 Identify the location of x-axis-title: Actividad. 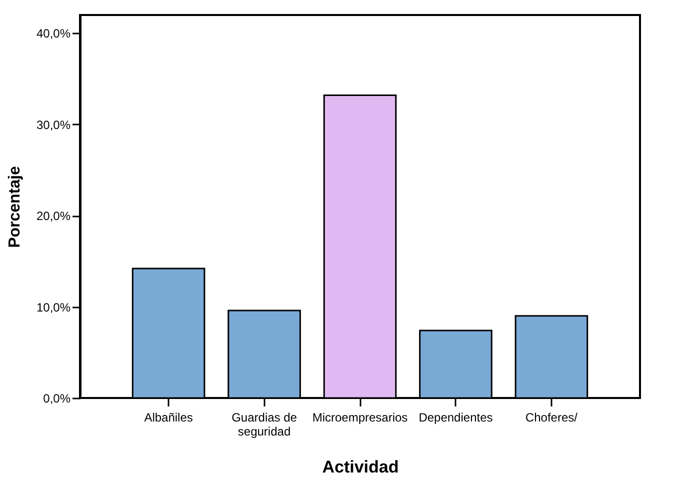
(360, 467).